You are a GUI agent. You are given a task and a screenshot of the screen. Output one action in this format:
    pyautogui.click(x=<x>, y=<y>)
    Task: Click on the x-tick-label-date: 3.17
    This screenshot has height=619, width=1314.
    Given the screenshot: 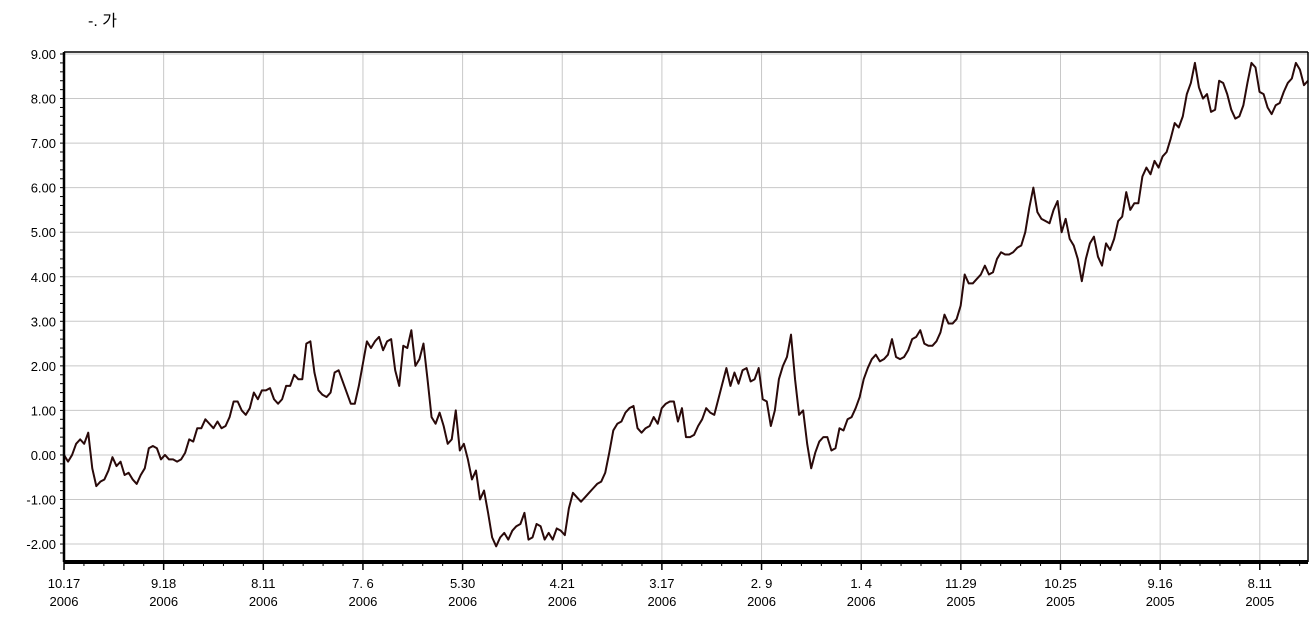 What is the action you would take?
    pyautogui.click(x=661, y=583)
    